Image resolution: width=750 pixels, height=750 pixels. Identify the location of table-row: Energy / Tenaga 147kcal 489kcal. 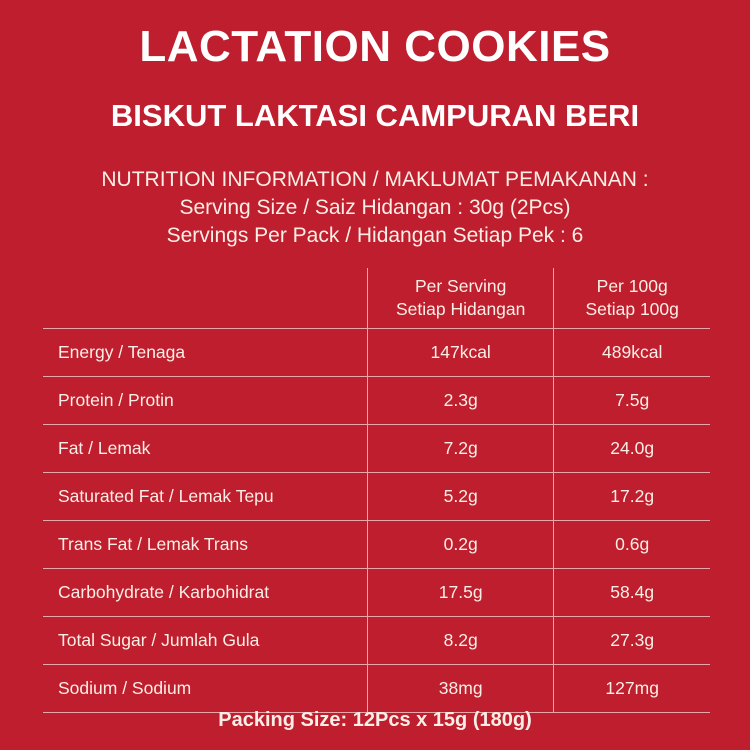
(376, 352).